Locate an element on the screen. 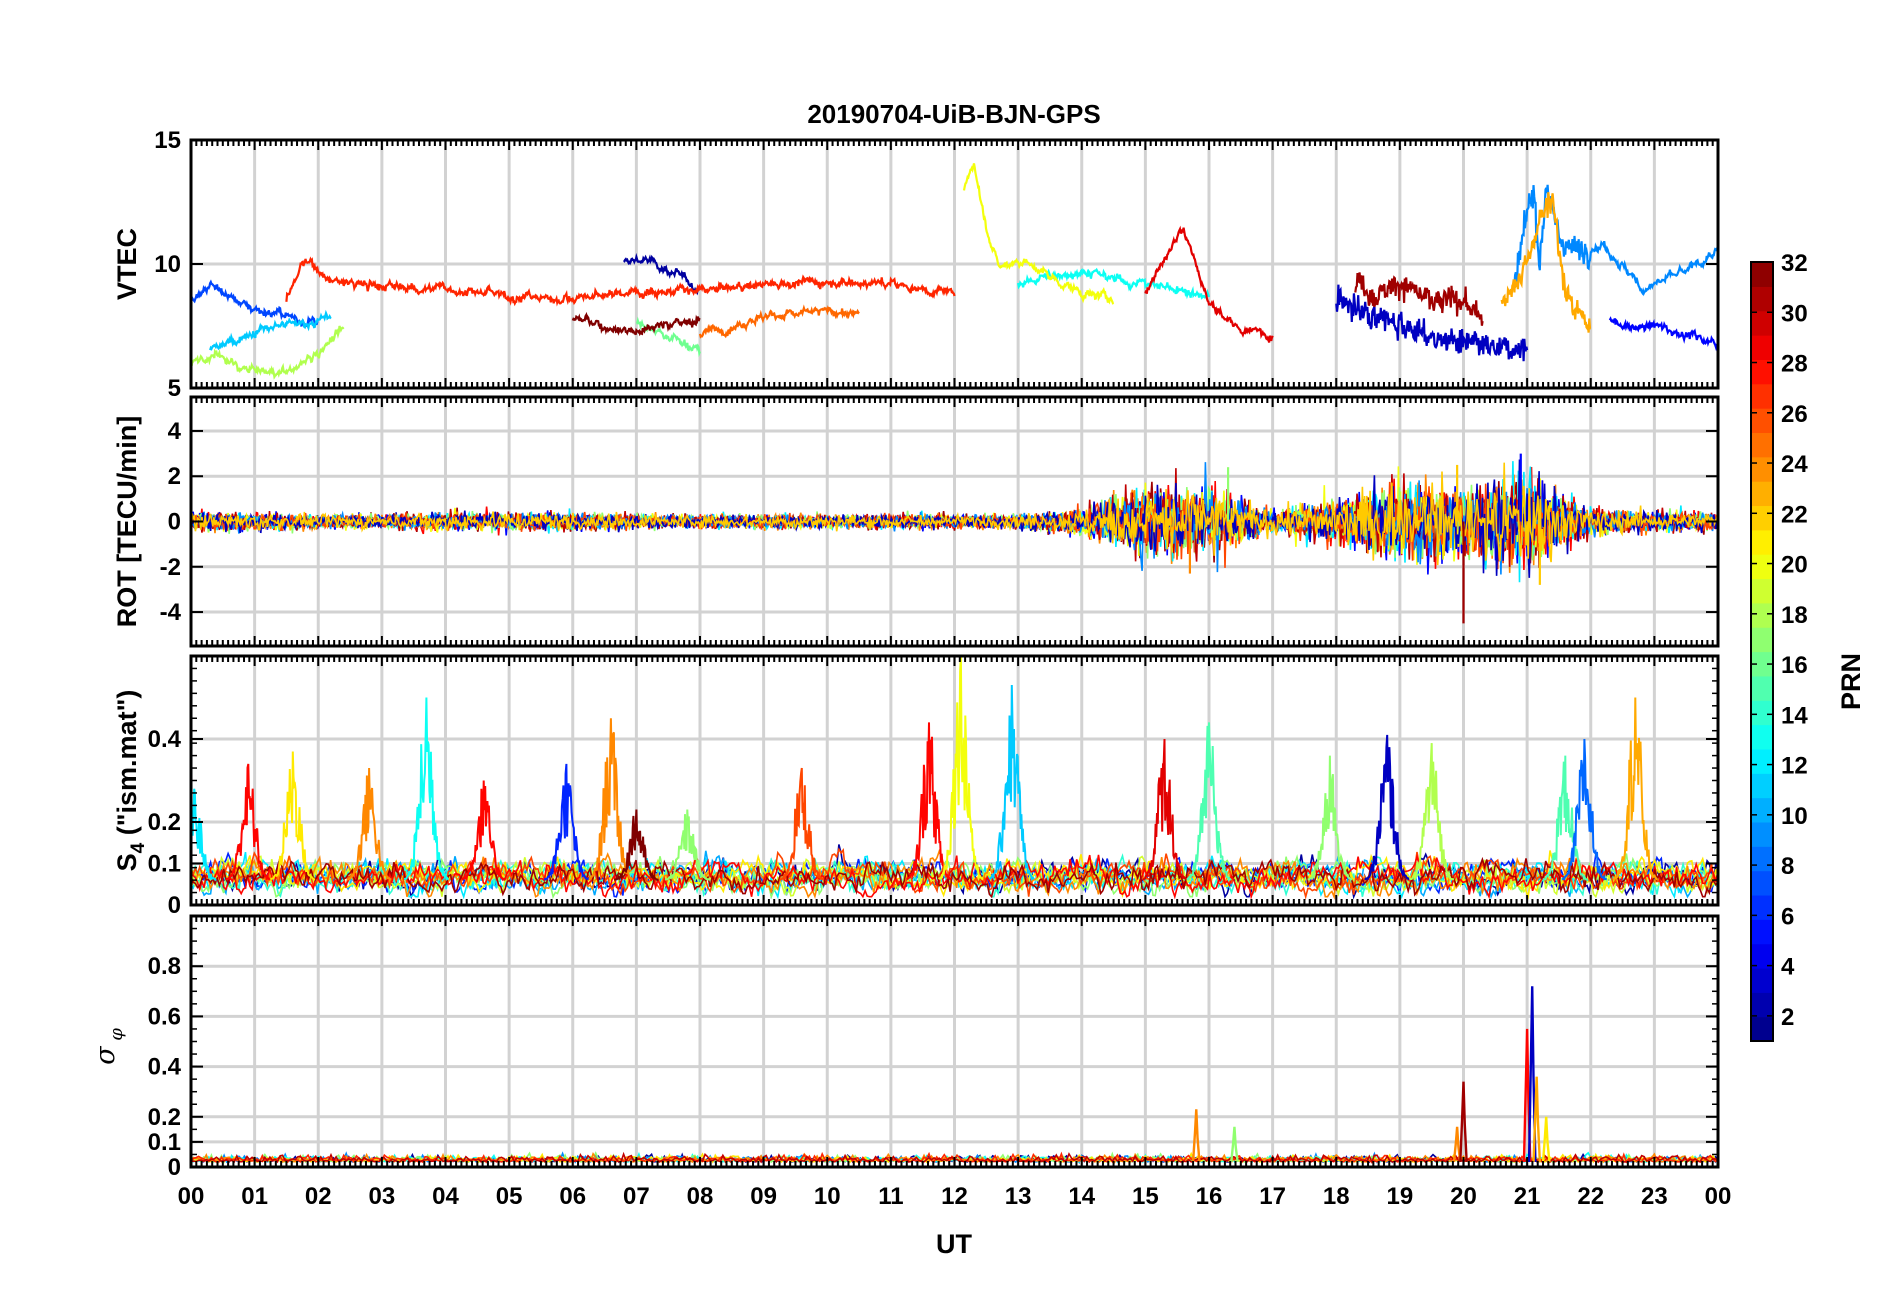 The height and width of the screenshot is (1292, 1902). x-tick-label: 01 is located at coordinates (254, 1196).